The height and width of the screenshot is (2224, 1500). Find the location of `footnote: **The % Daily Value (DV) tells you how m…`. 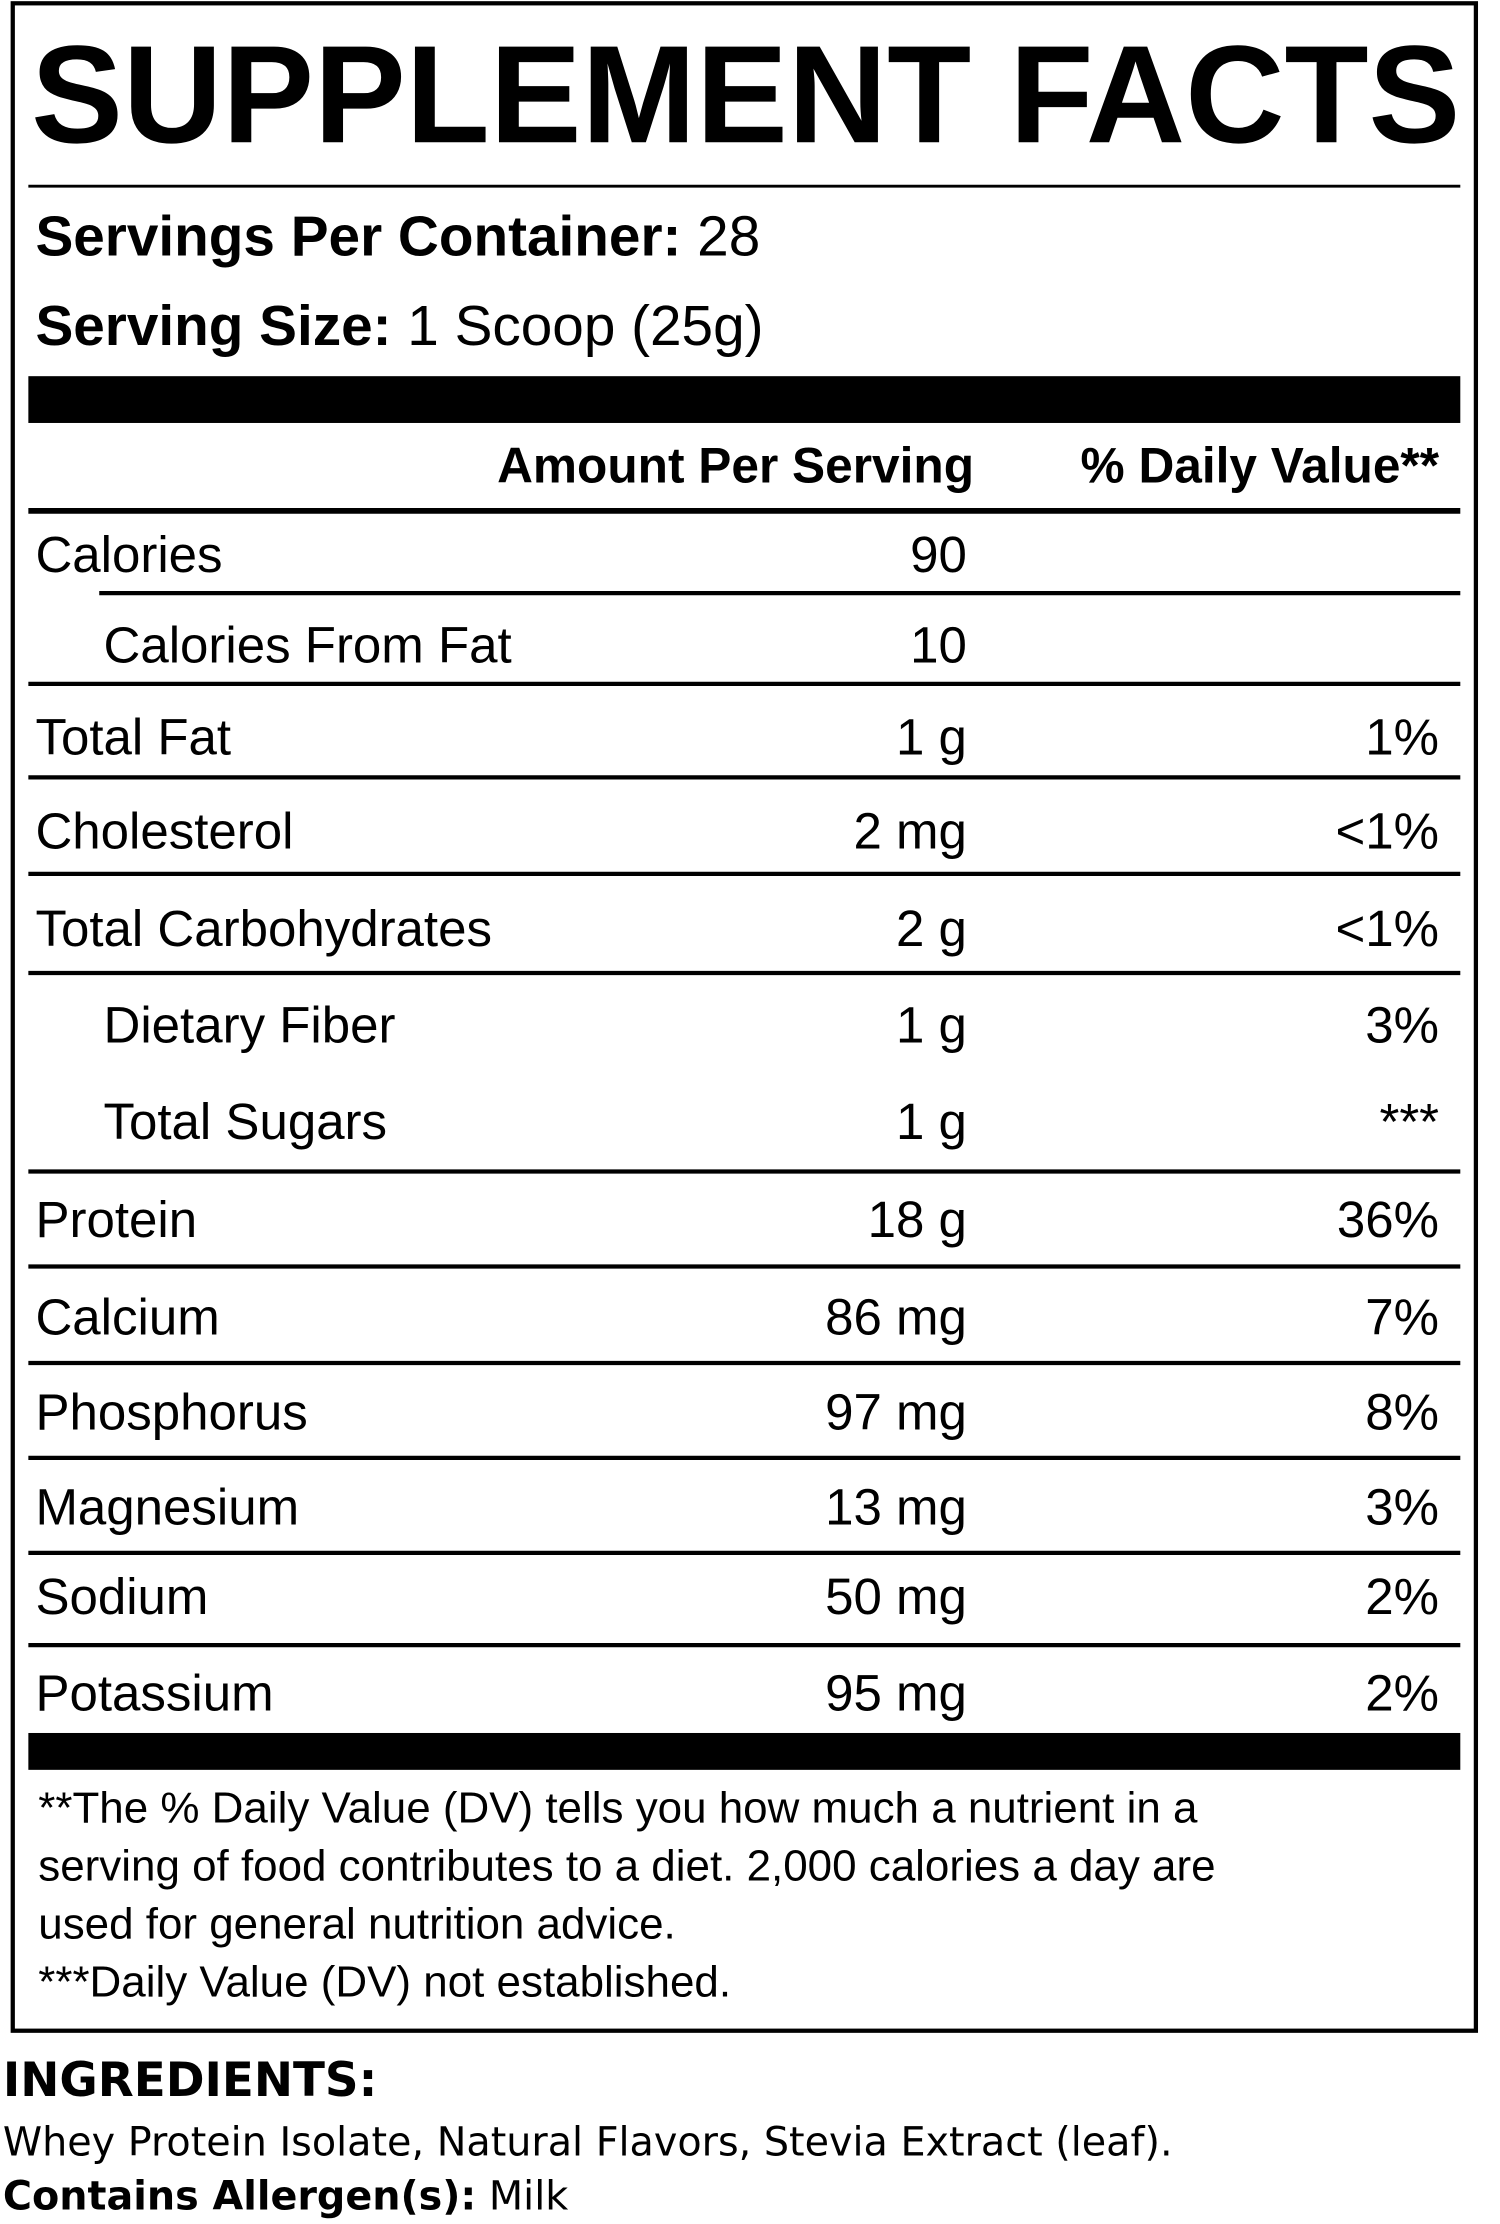

footnote: **The % Daily Value (DV) tells you how m… is located at coordinates (618, 1807).